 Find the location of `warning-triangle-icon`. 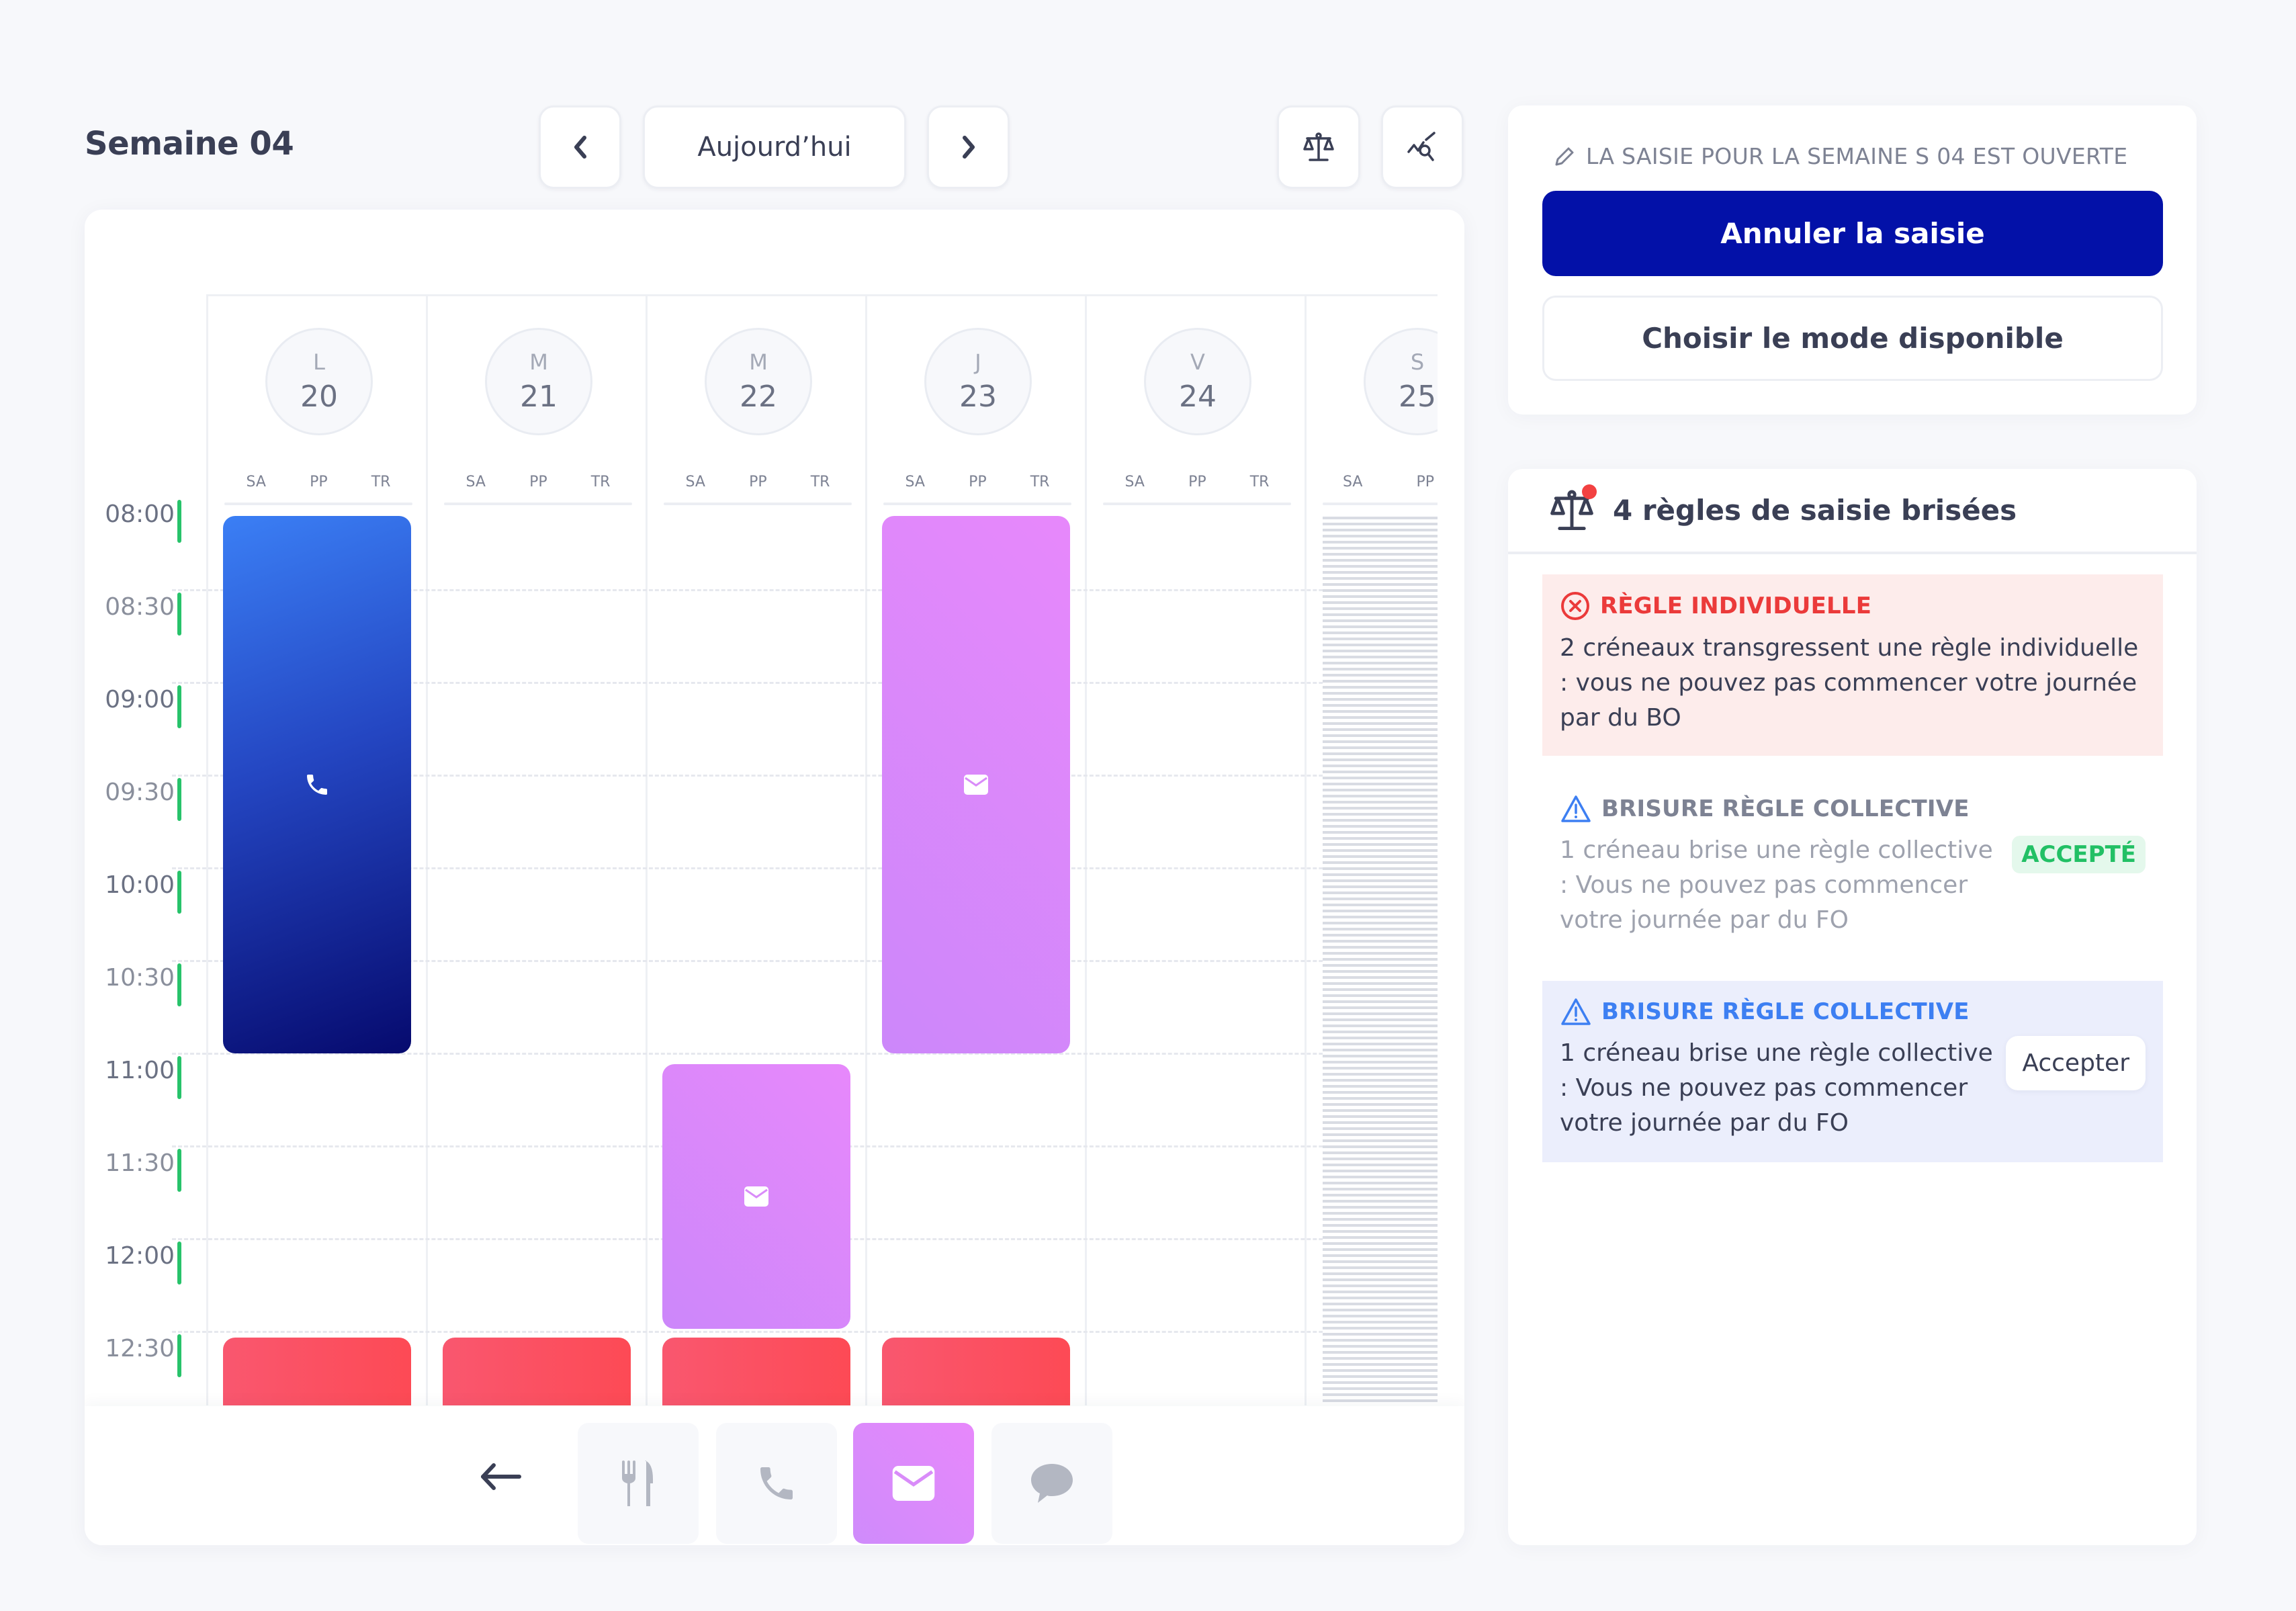

warning-triangle-icon is located at coordinates (1576, 1012).